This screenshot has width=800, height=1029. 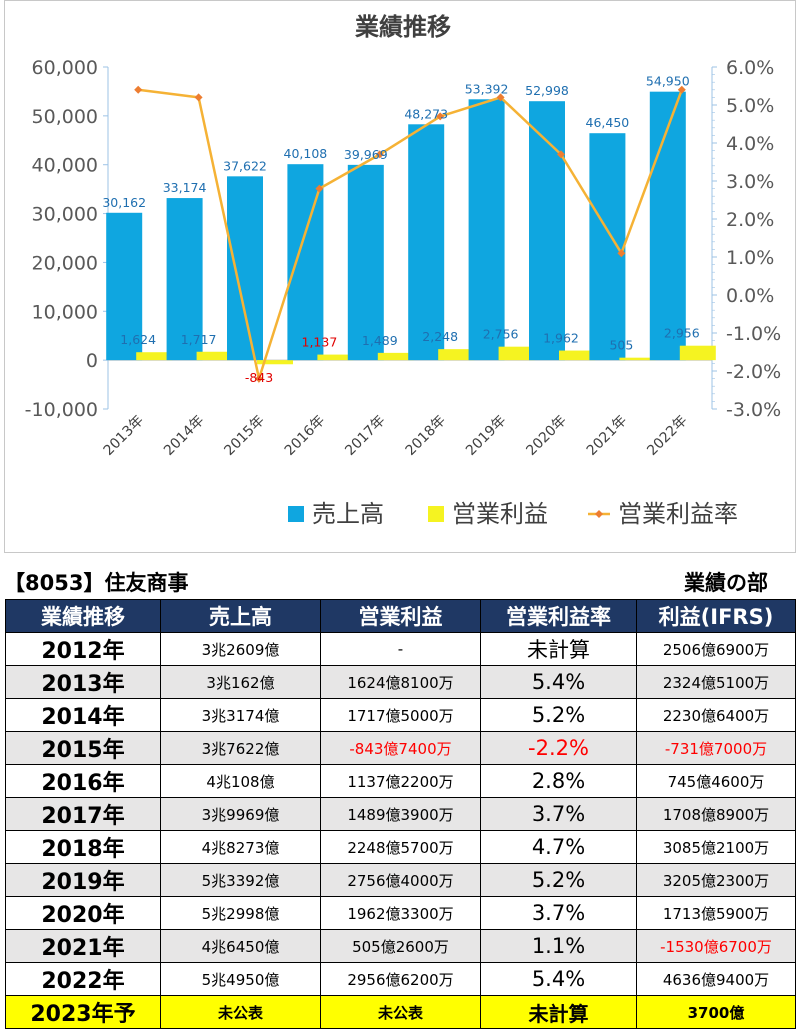 I want to click on row-operating-profit: 2956億6200万, so click(x=400, y=979).